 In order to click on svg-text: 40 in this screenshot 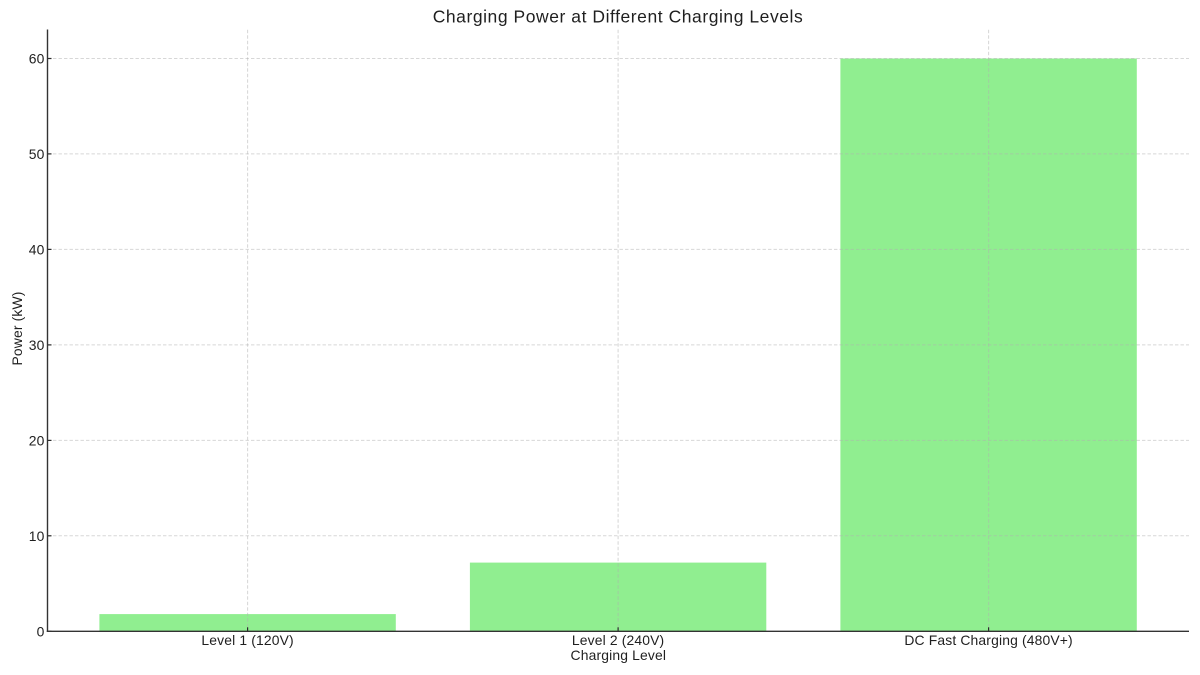, I will do `click(37, 250)`.